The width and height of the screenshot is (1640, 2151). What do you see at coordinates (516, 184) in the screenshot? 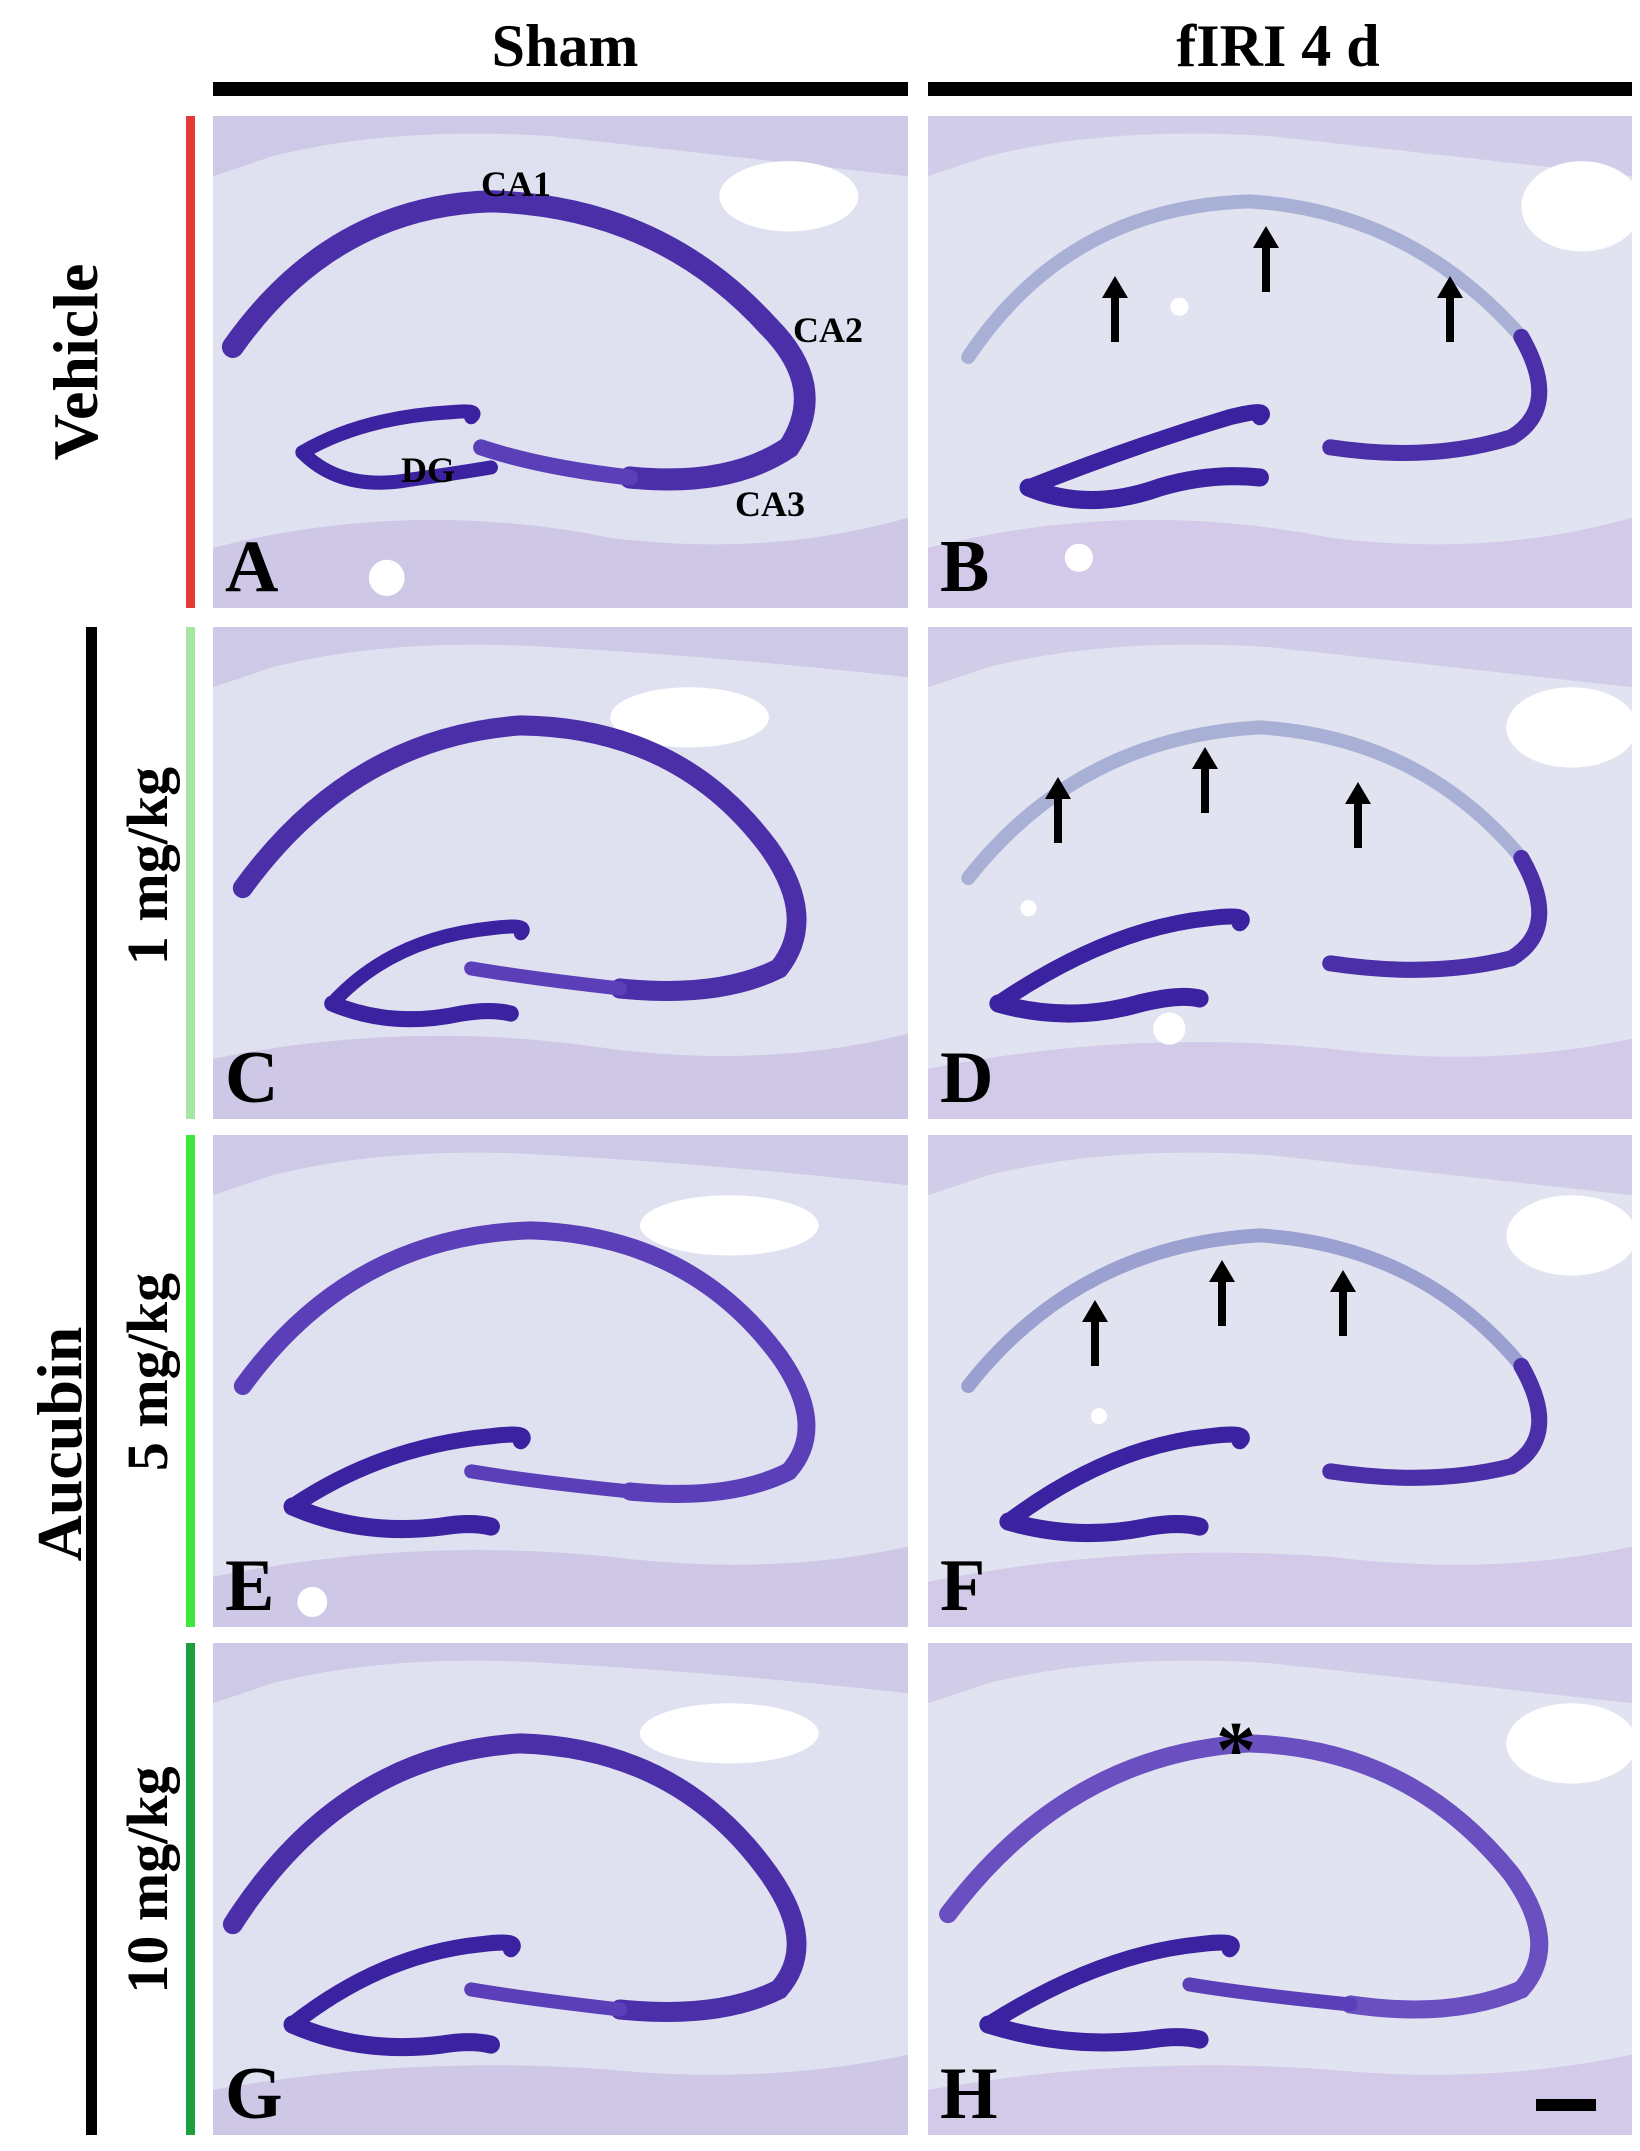
I see `region-label-ca1: CA1` at bounding box center [516, 184].